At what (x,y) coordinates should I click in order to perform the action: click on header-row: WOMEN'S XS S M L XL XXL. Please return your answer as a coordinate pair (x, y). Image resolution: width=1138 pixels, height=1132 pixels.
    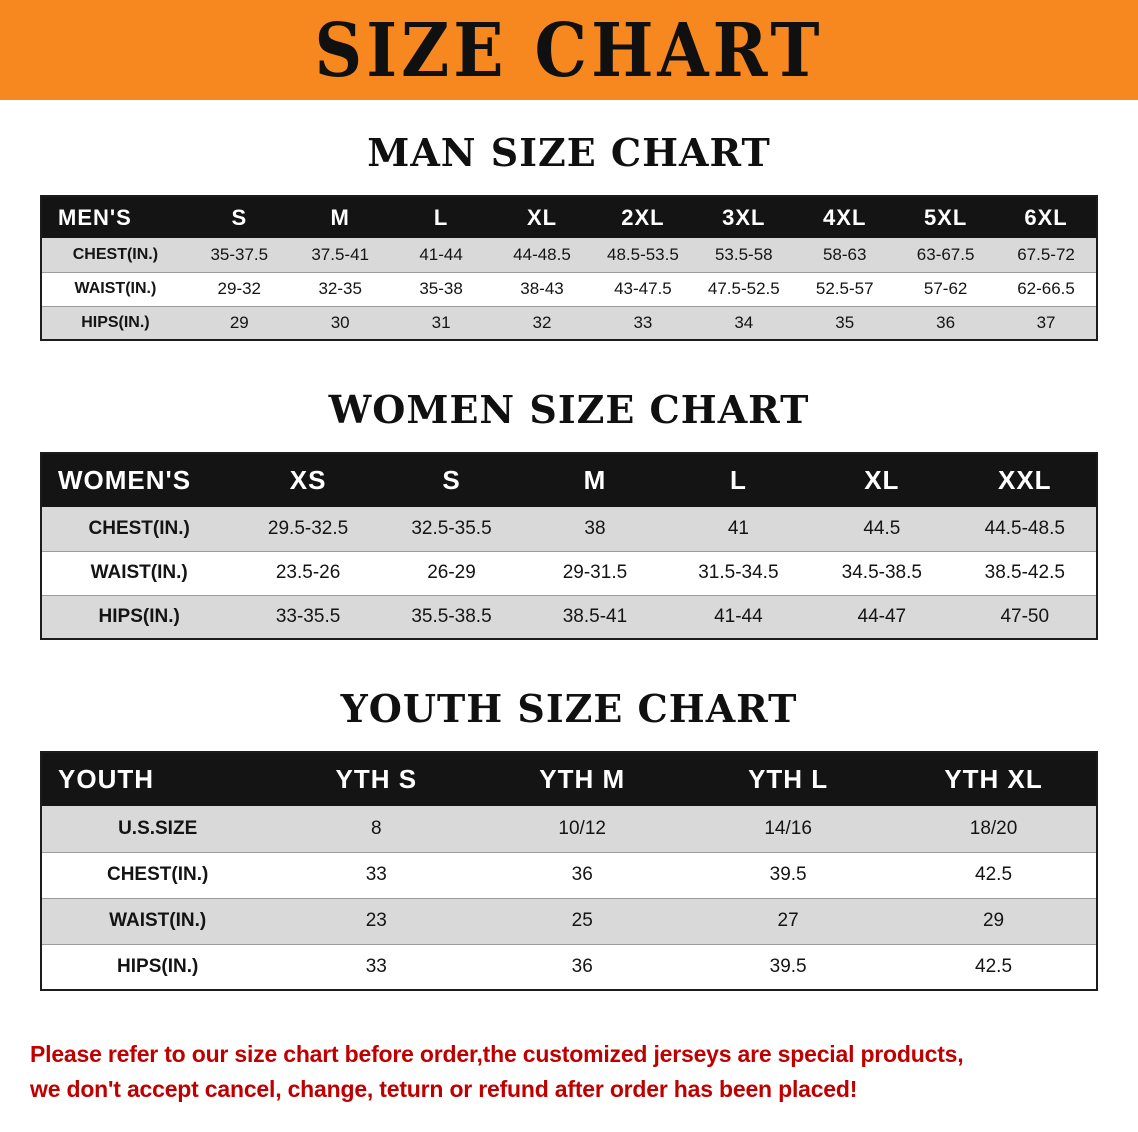
    Looking at the image, I should click on (569, 480).